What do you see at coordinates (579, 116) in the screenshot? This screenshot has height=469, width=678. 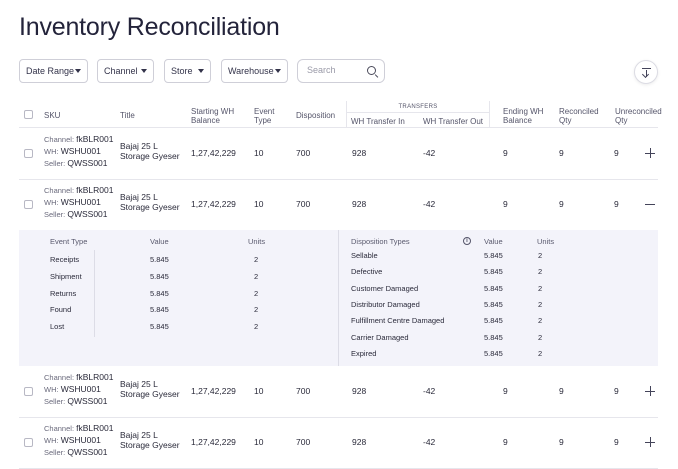 I see `header-reconciled-qty: Reconciled Qty` at bounding box center [579, 116].